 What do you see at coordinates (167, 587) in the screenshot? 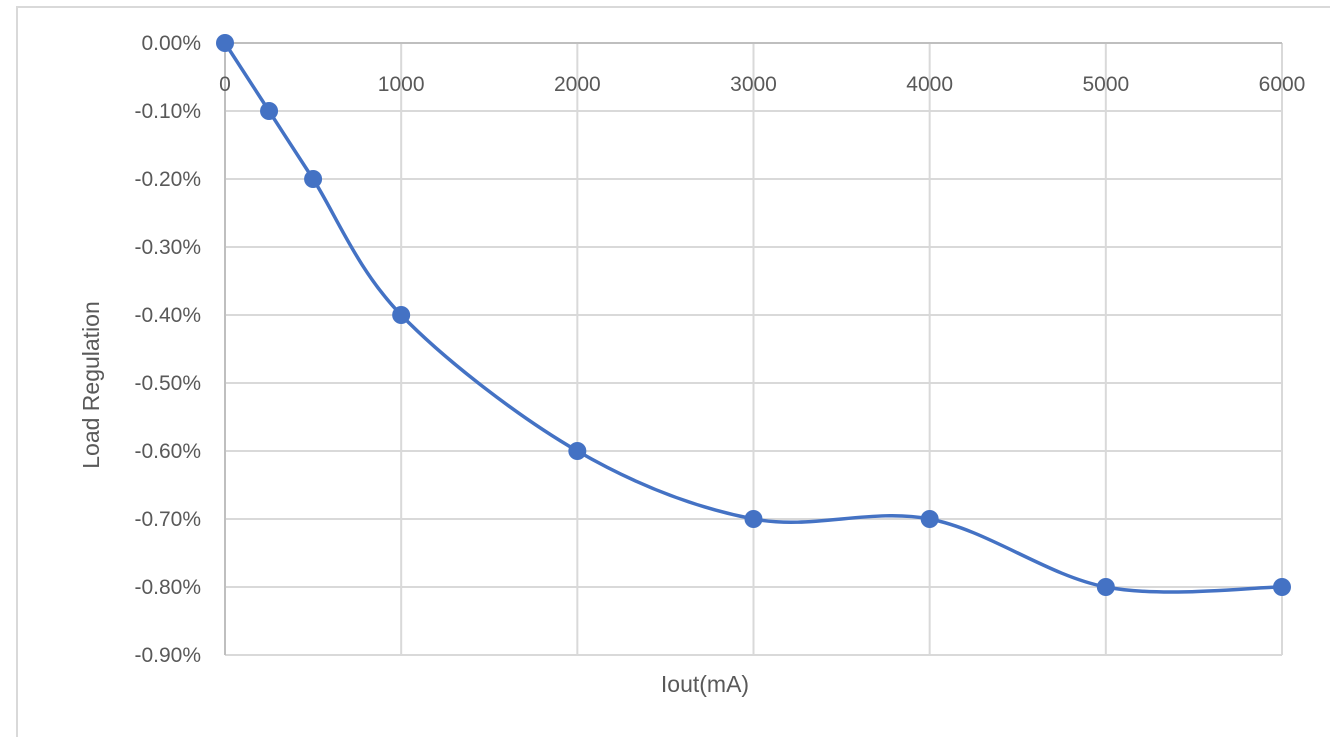
I see `y-tick-label: -0.80%` at bounding box center [167, 587].